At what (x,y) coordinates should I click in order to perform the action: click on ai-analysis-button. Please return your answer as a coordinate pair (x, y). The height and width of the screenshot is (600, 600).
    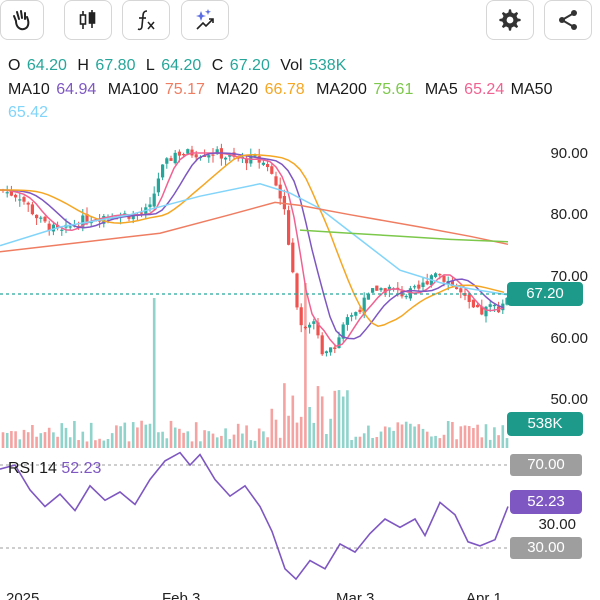
    Looking at the image, I should click on (205, 20).